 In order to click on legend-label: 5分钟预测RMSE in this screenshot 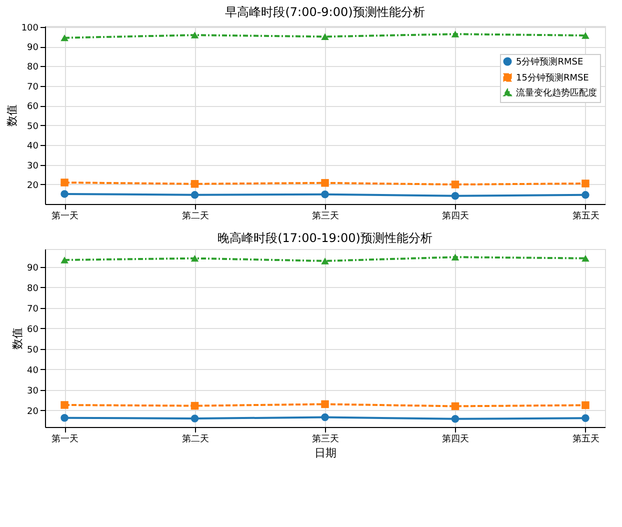, I will do `click(550, 62)`.